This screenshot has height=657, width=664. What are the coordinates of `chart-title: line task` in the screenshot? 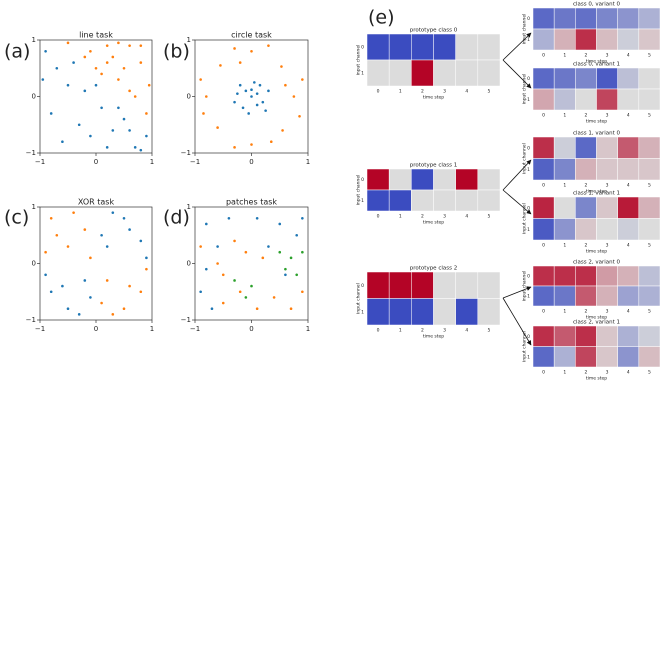 It's located at (96, 35).